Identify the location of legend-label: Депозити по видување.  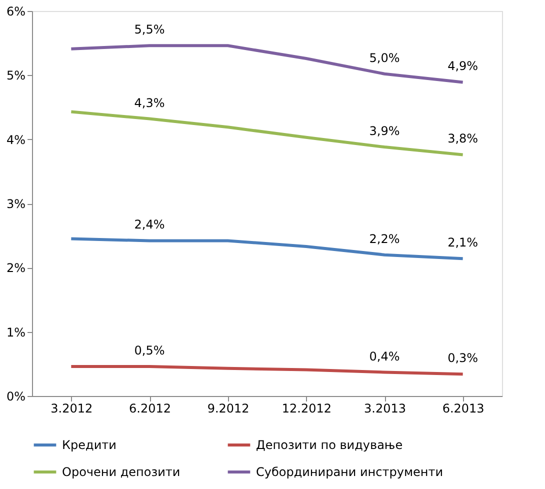
(329, 445).